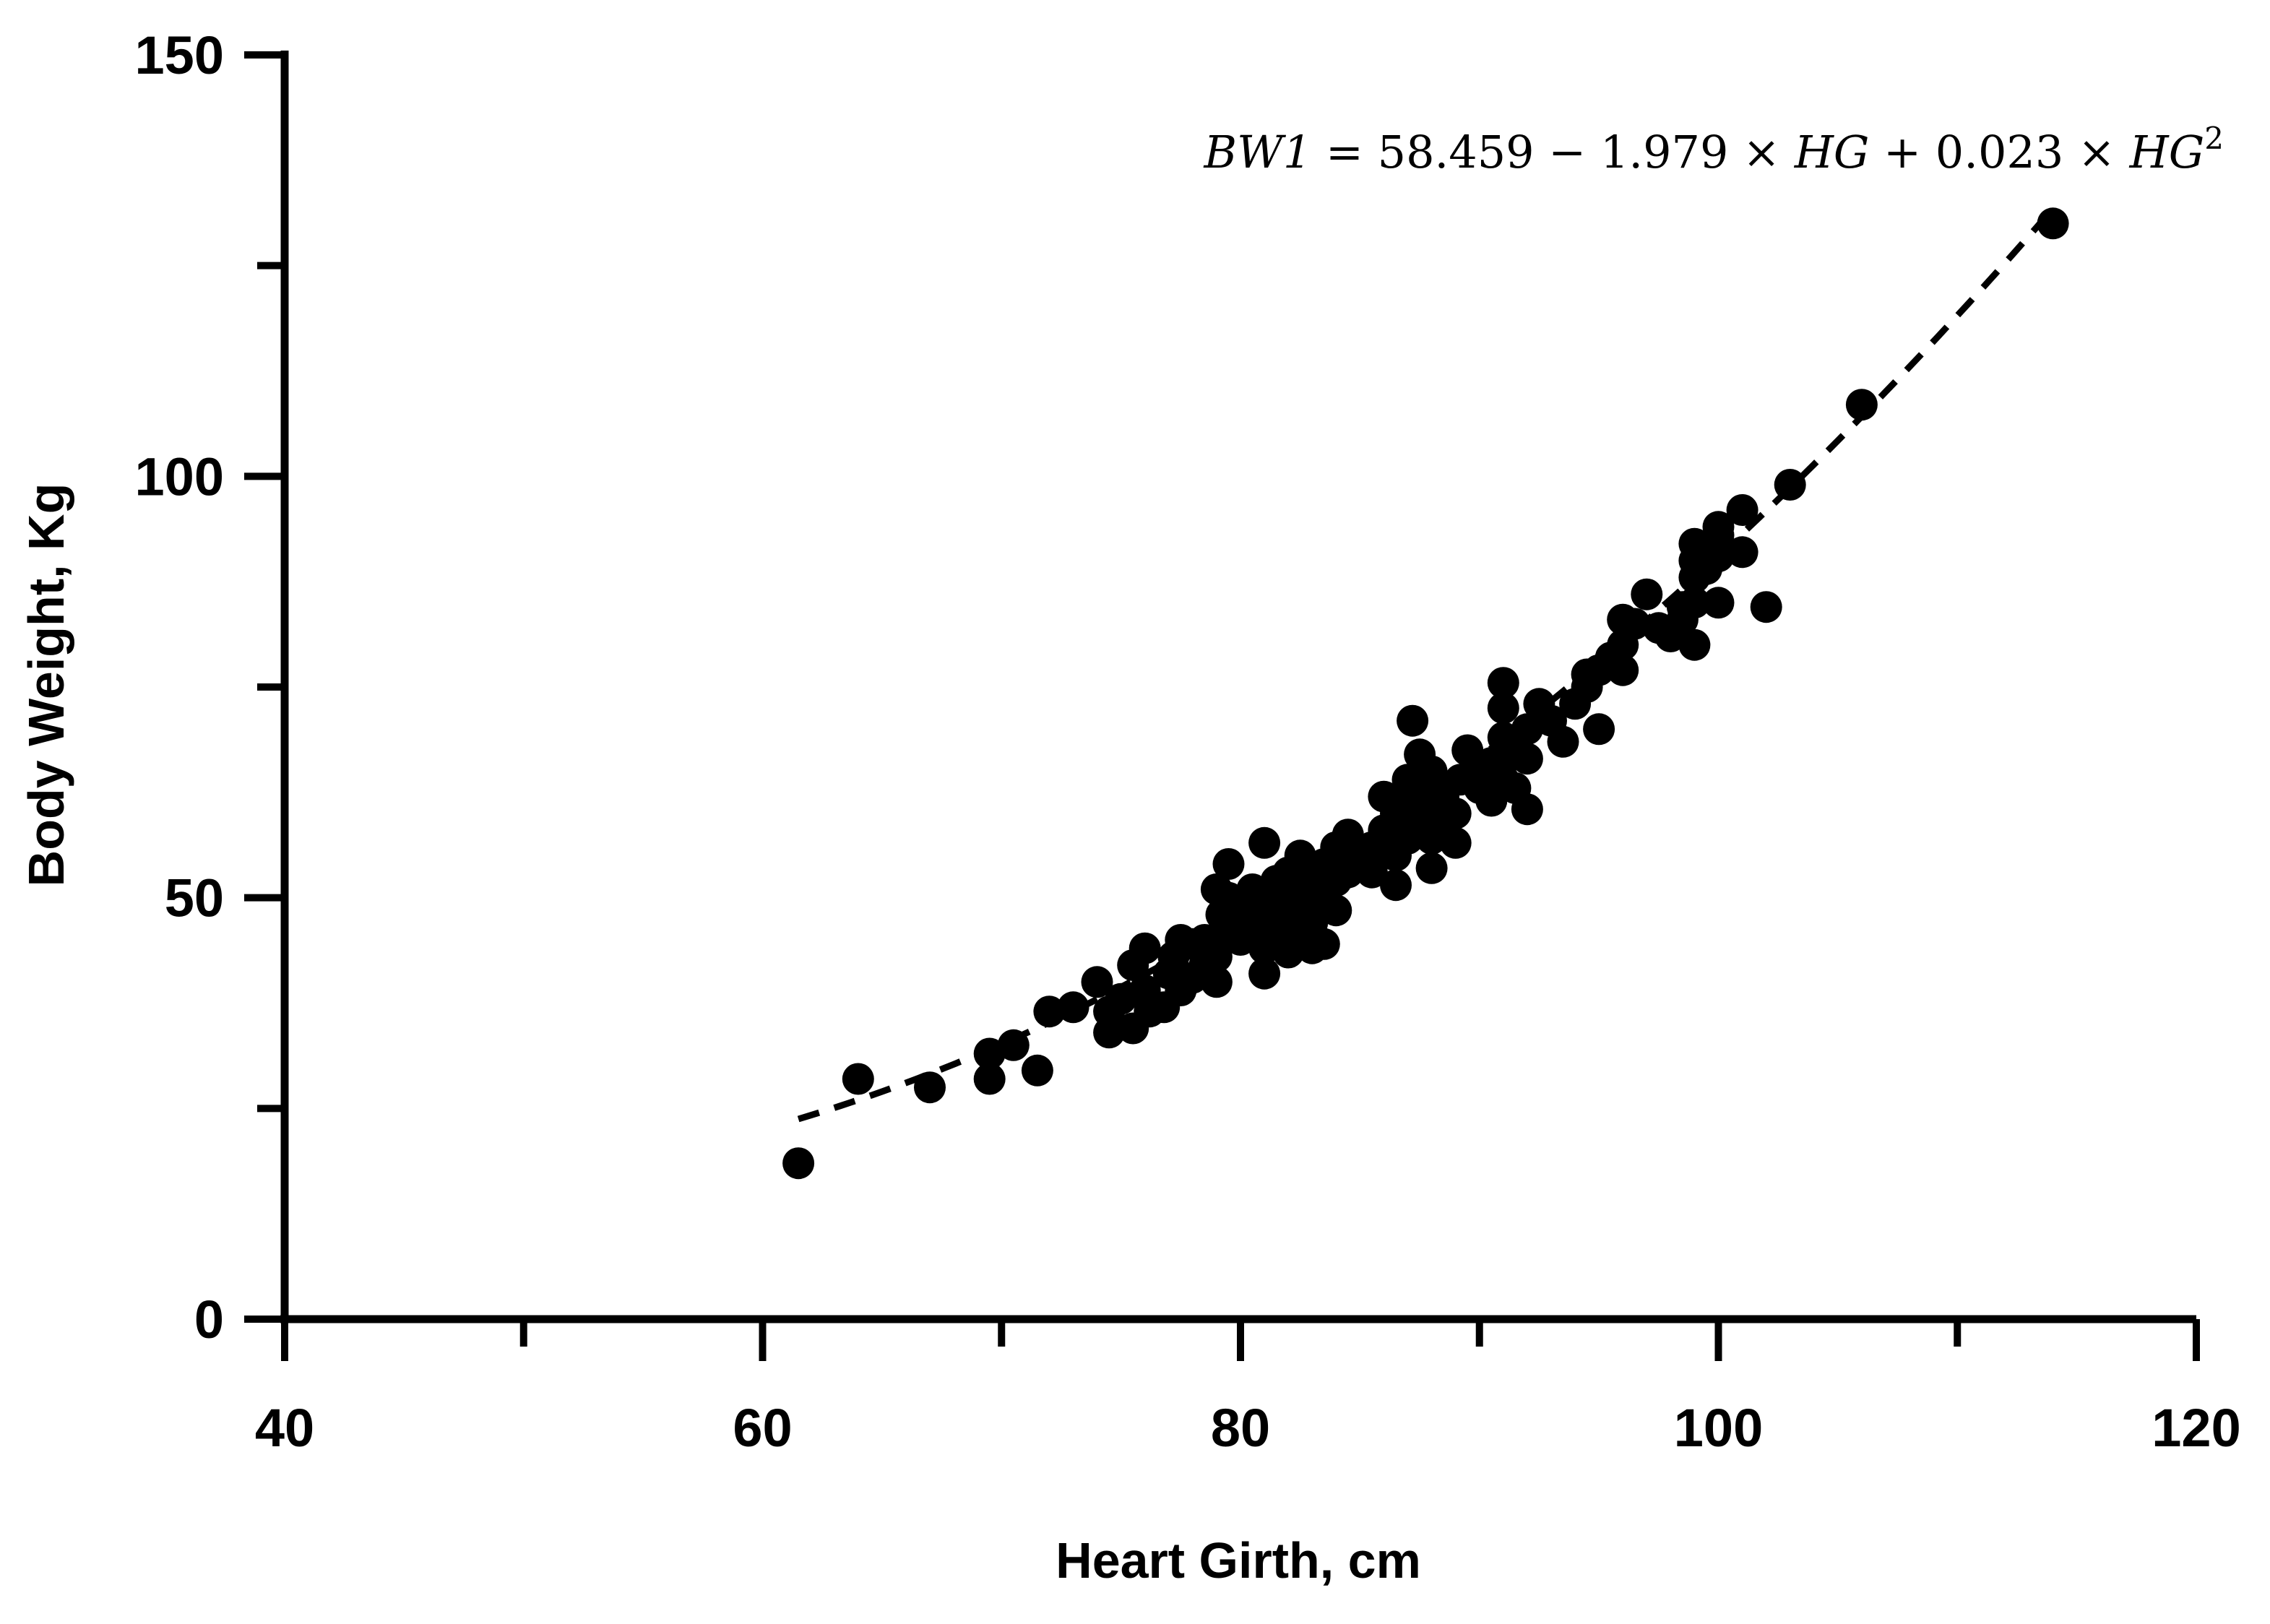 Image resolution: width=2270 pixels, height=1624 pixels. What do you see at coordinates (1240, 1428) in the screenshot?
I see `x-tick-label: 80` at bounding box center [1240, 1428].